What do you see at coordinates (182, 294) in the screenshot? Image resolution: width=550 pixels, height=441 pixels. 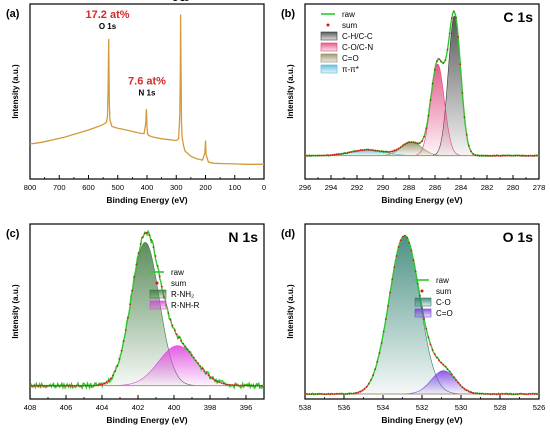 I see `legend-label: R-NH₂` at bounding box center [182, 294].